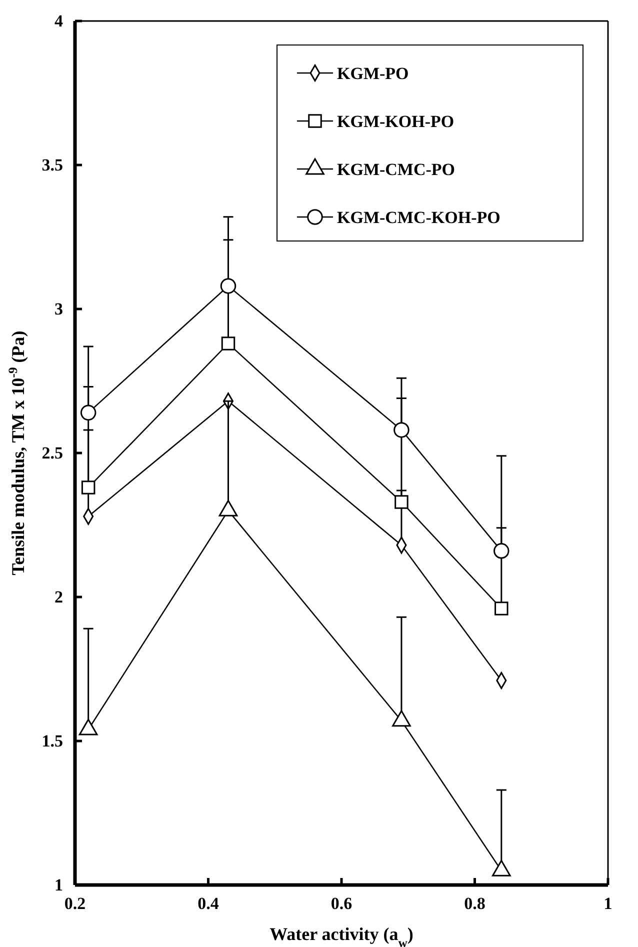 This screenshot has width=638, height=947. Describe the element at coordinates (58, 308) in the screenshot. I see `y-tick-label: 3` at that location.